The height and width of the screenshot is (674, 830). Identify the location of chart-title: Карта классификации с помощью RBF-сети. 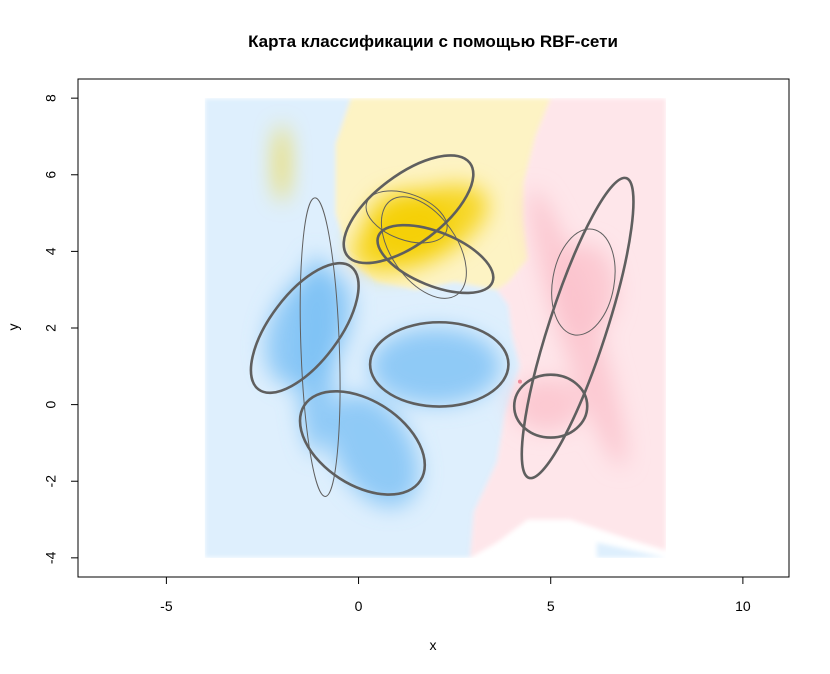
(433, 41).